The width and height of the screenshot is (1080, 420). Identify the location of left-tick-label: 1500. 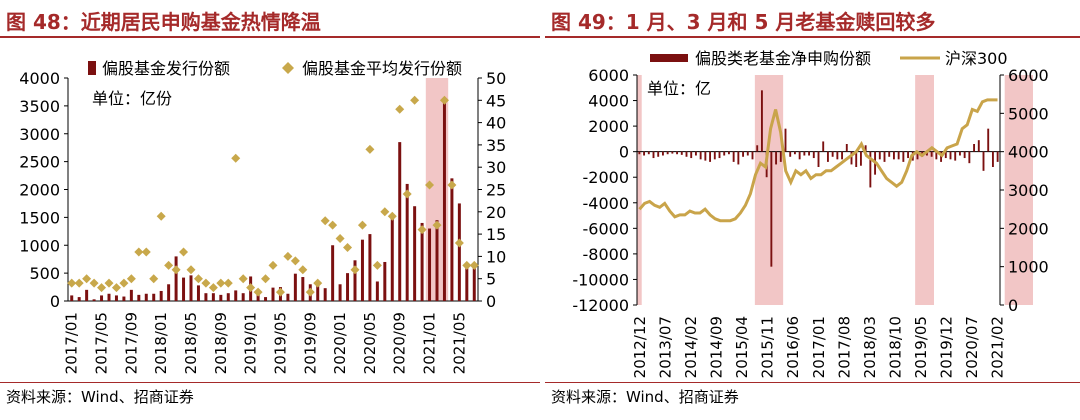
(39, 217).